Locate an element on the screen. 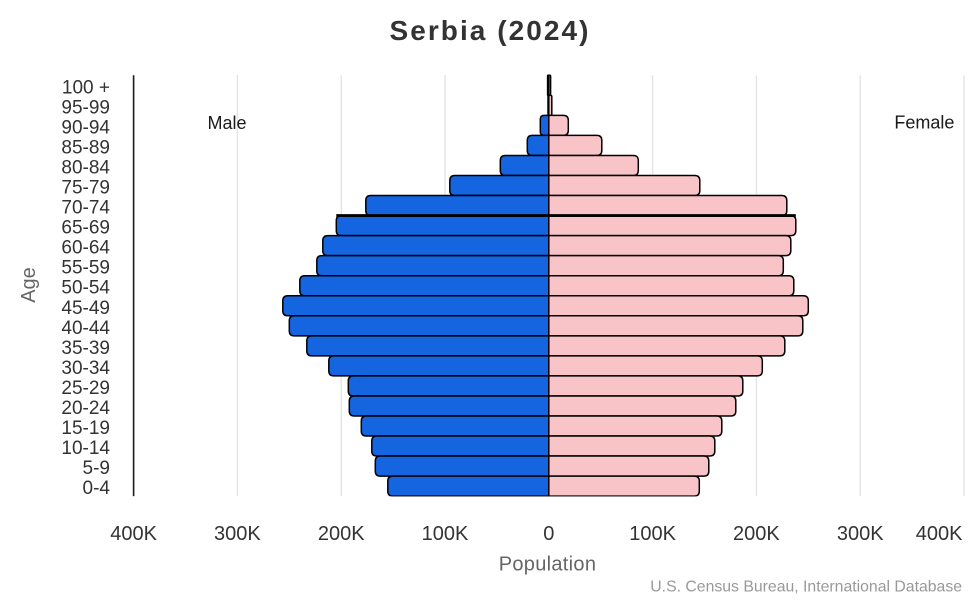  svg-text: 60-64 is located at coordinates (85, 248).